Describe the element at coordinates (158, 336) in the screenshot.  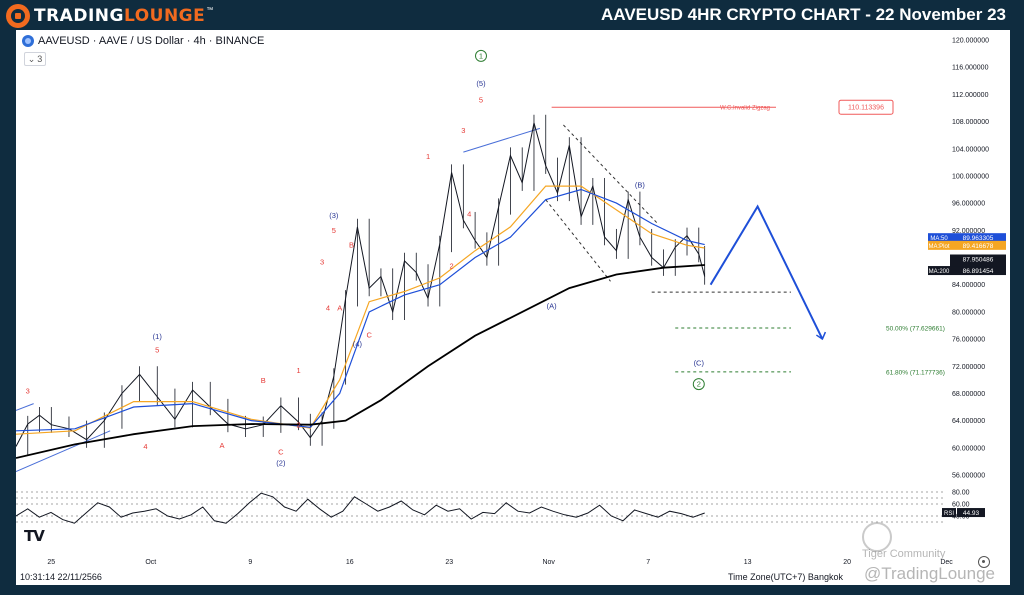
I see `wave-label: (1)` at that location.